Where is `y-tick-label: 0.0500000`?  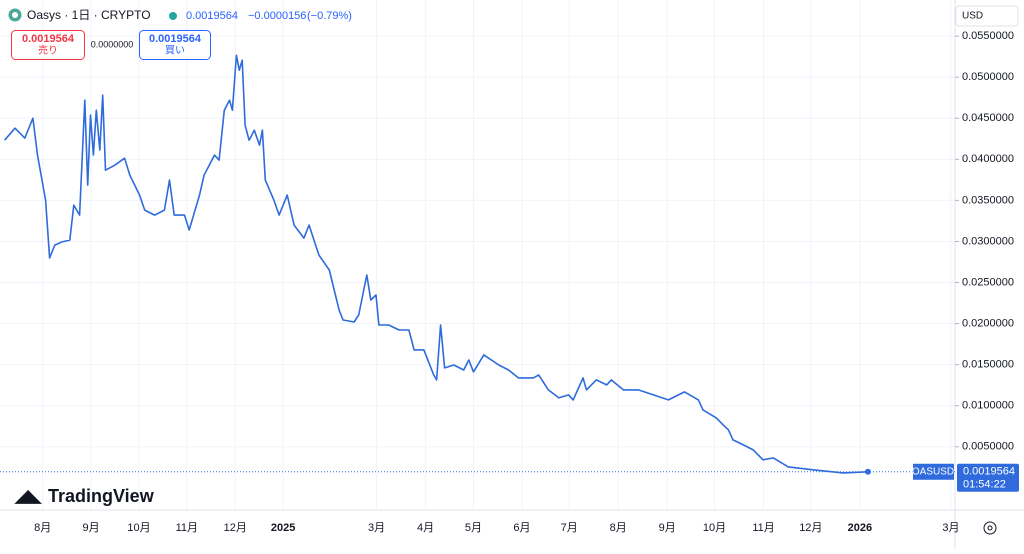
y-tick-label: 0.0500000 is located at coordinates (988, 77).